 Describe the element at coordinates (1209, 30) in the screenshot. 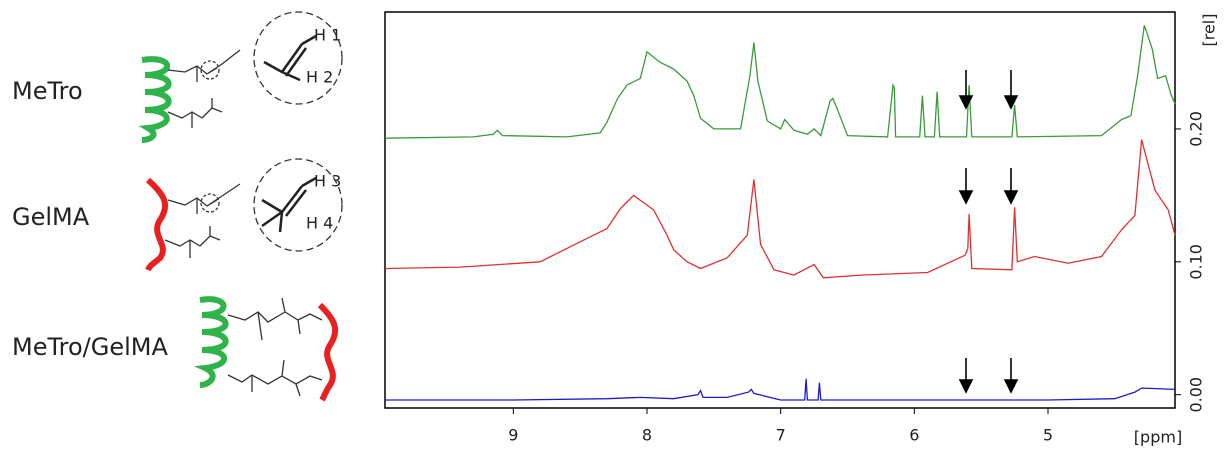

I see `y-axis-label: [rel]` at that location.